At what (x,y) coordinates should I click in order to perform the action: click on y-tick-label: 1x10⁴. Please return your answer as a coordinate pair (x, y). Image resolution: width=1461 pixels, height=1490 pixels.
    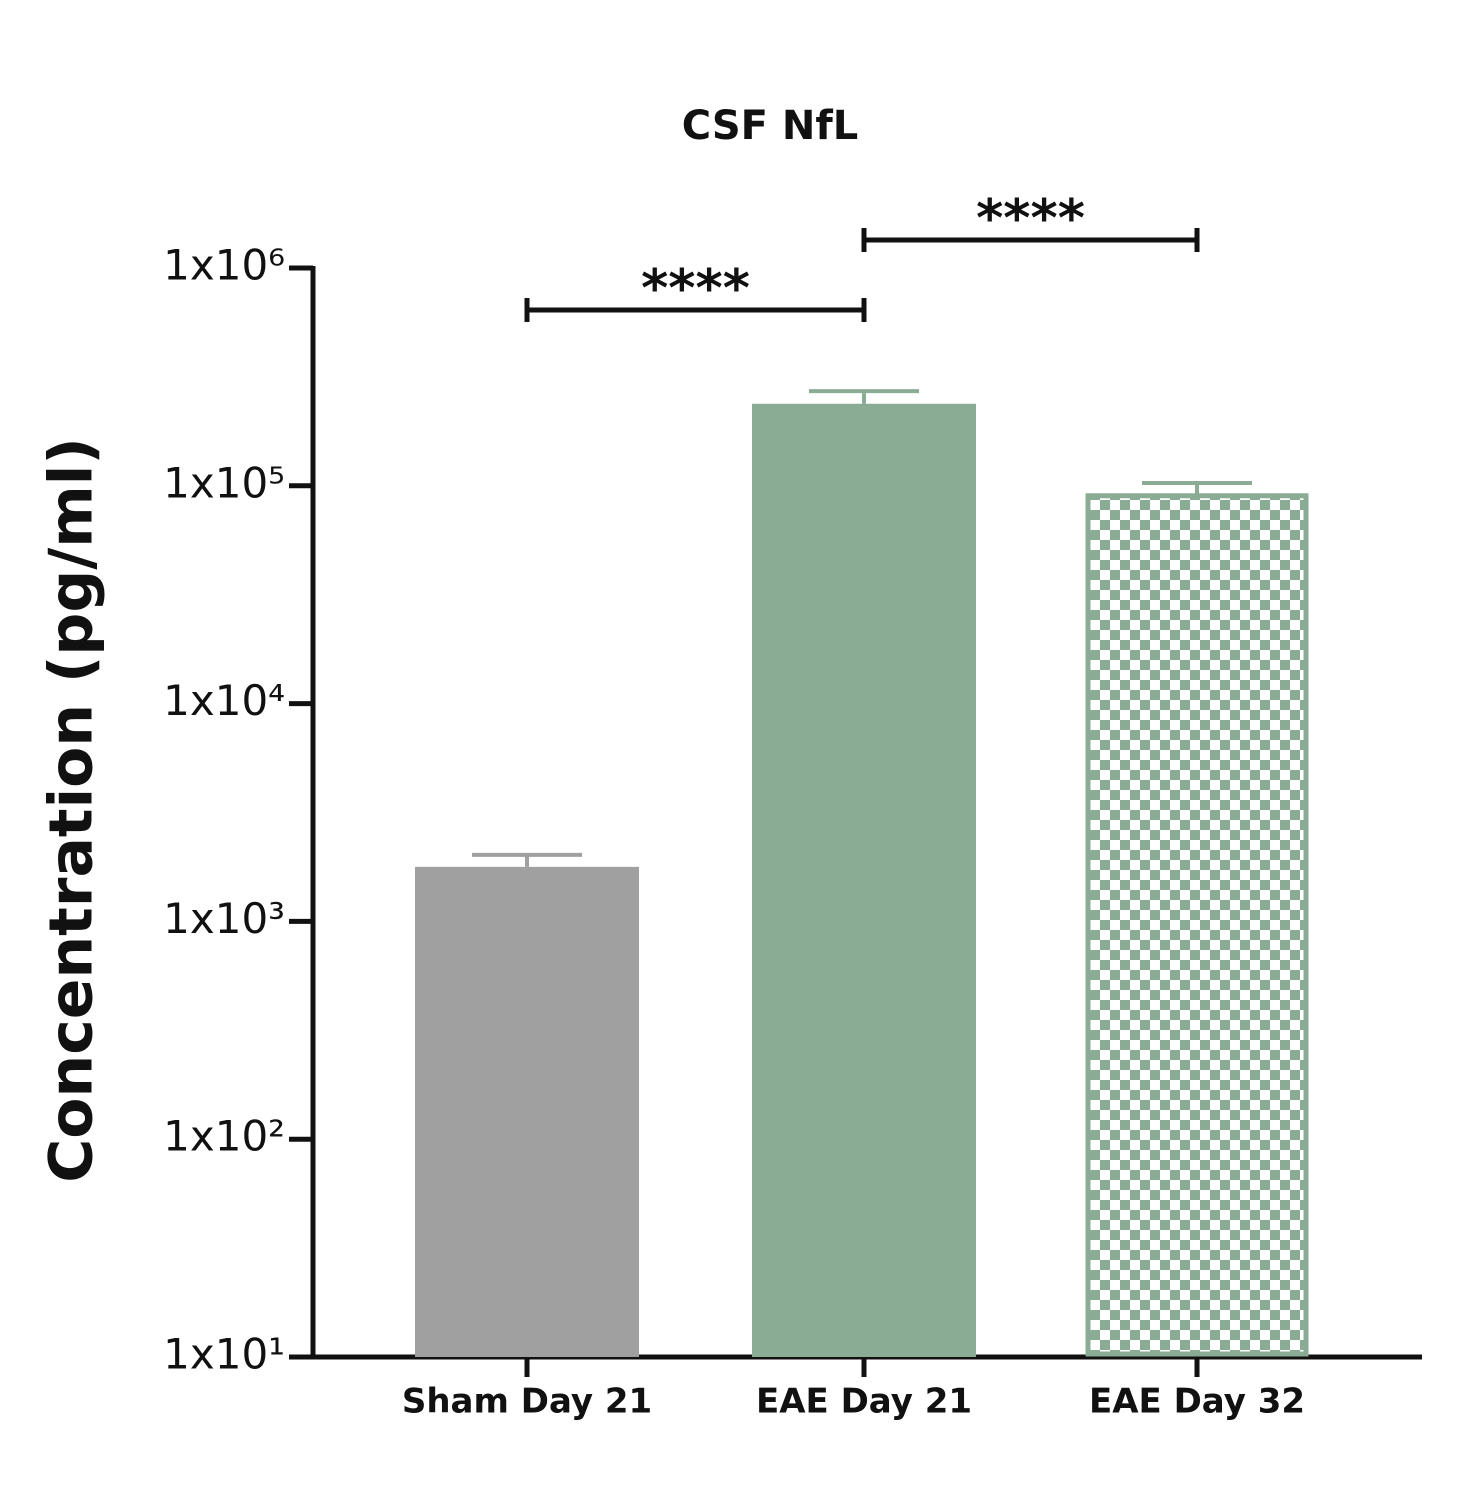
    Looking at the image, I should click on (224, 700).